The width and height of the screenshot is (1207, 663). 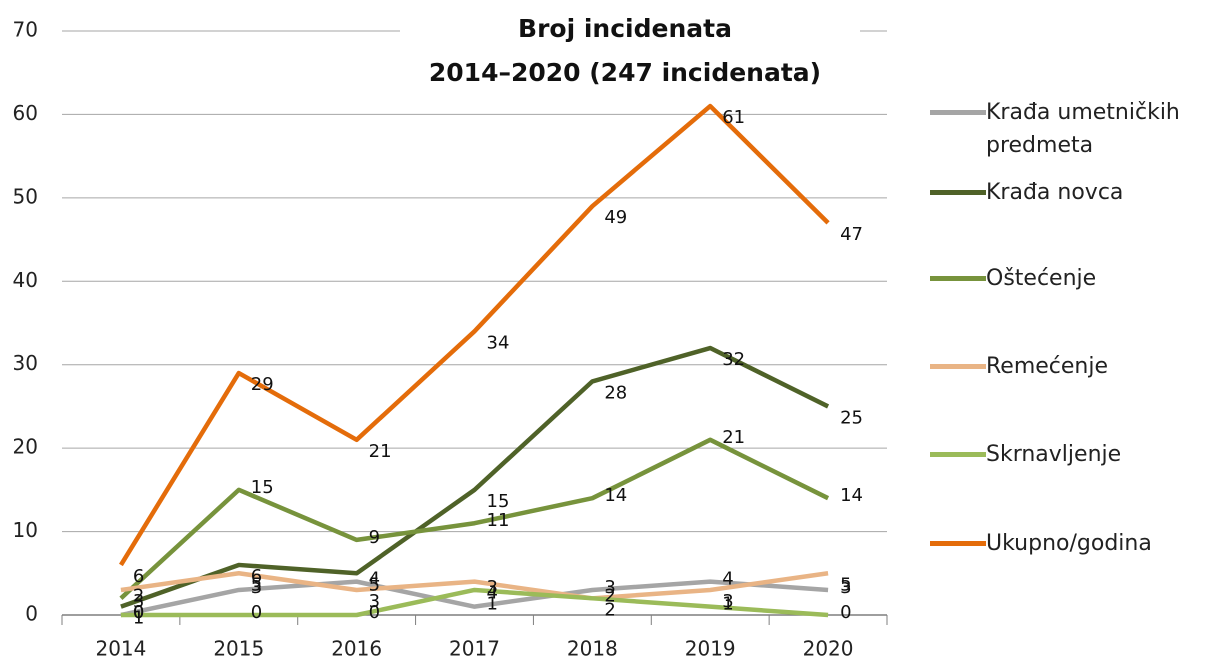 I want to click on data-label: 61, so click(x=733, y=117).